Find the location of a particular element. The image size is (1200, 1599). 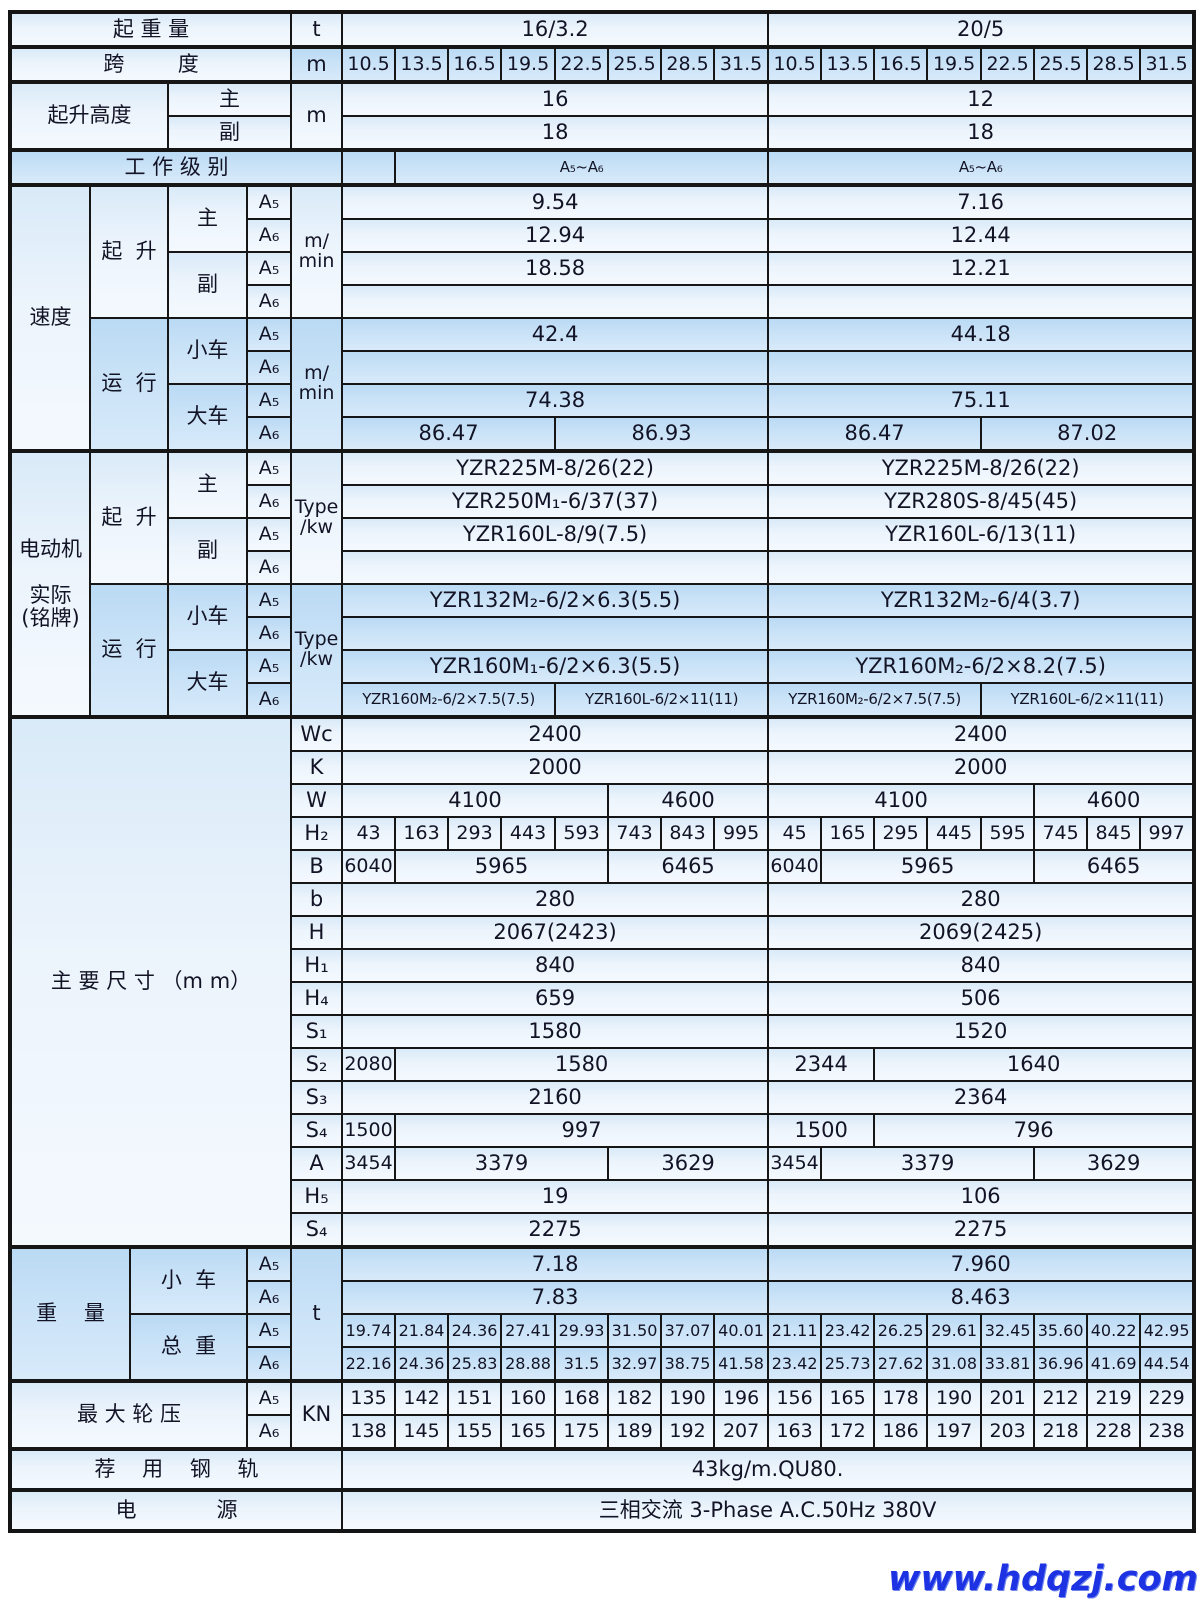

value-cell: 31.5 is located at coordinates (1167, 64).